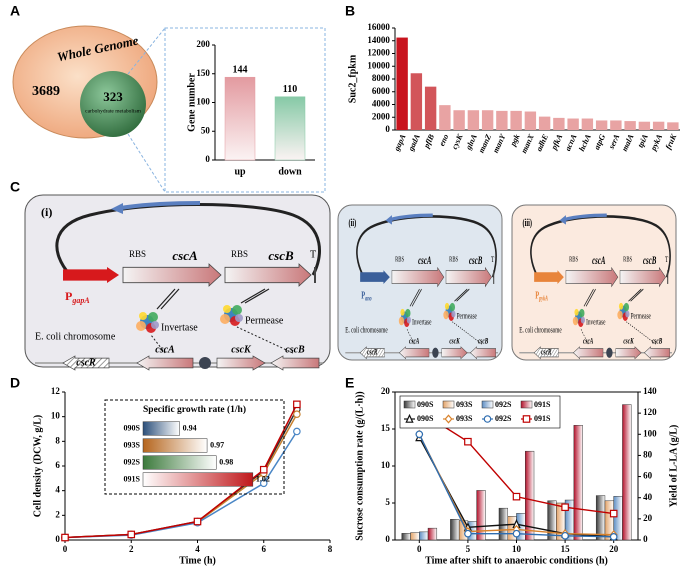 Image resolution: width=685 pixels, height=574 pixels. Describe the element at coordinates (387, 502) in the screenshot. I see `y-tick-label: 5` at that location.